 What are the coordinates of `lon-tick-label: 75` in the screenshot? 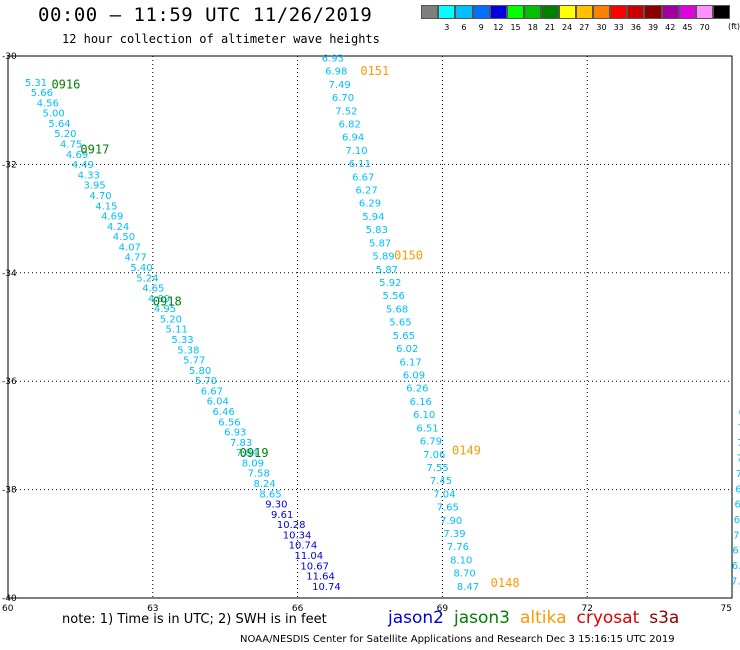 It's located at (726, 609).